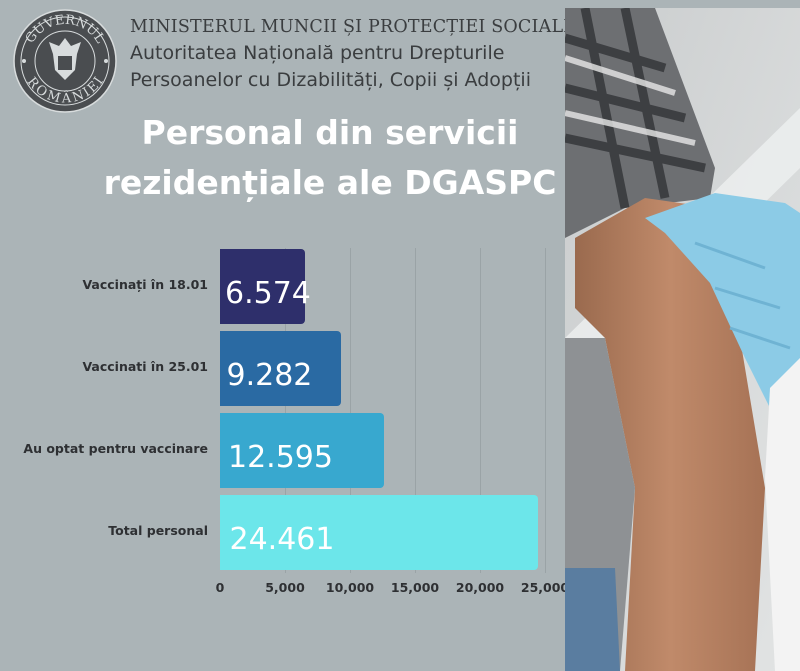 The image size is (800, 671). What do you see at coordinates (268, 293) in the screenshot?
I see `data-label: 6.574` at bounding box center [268, 293].